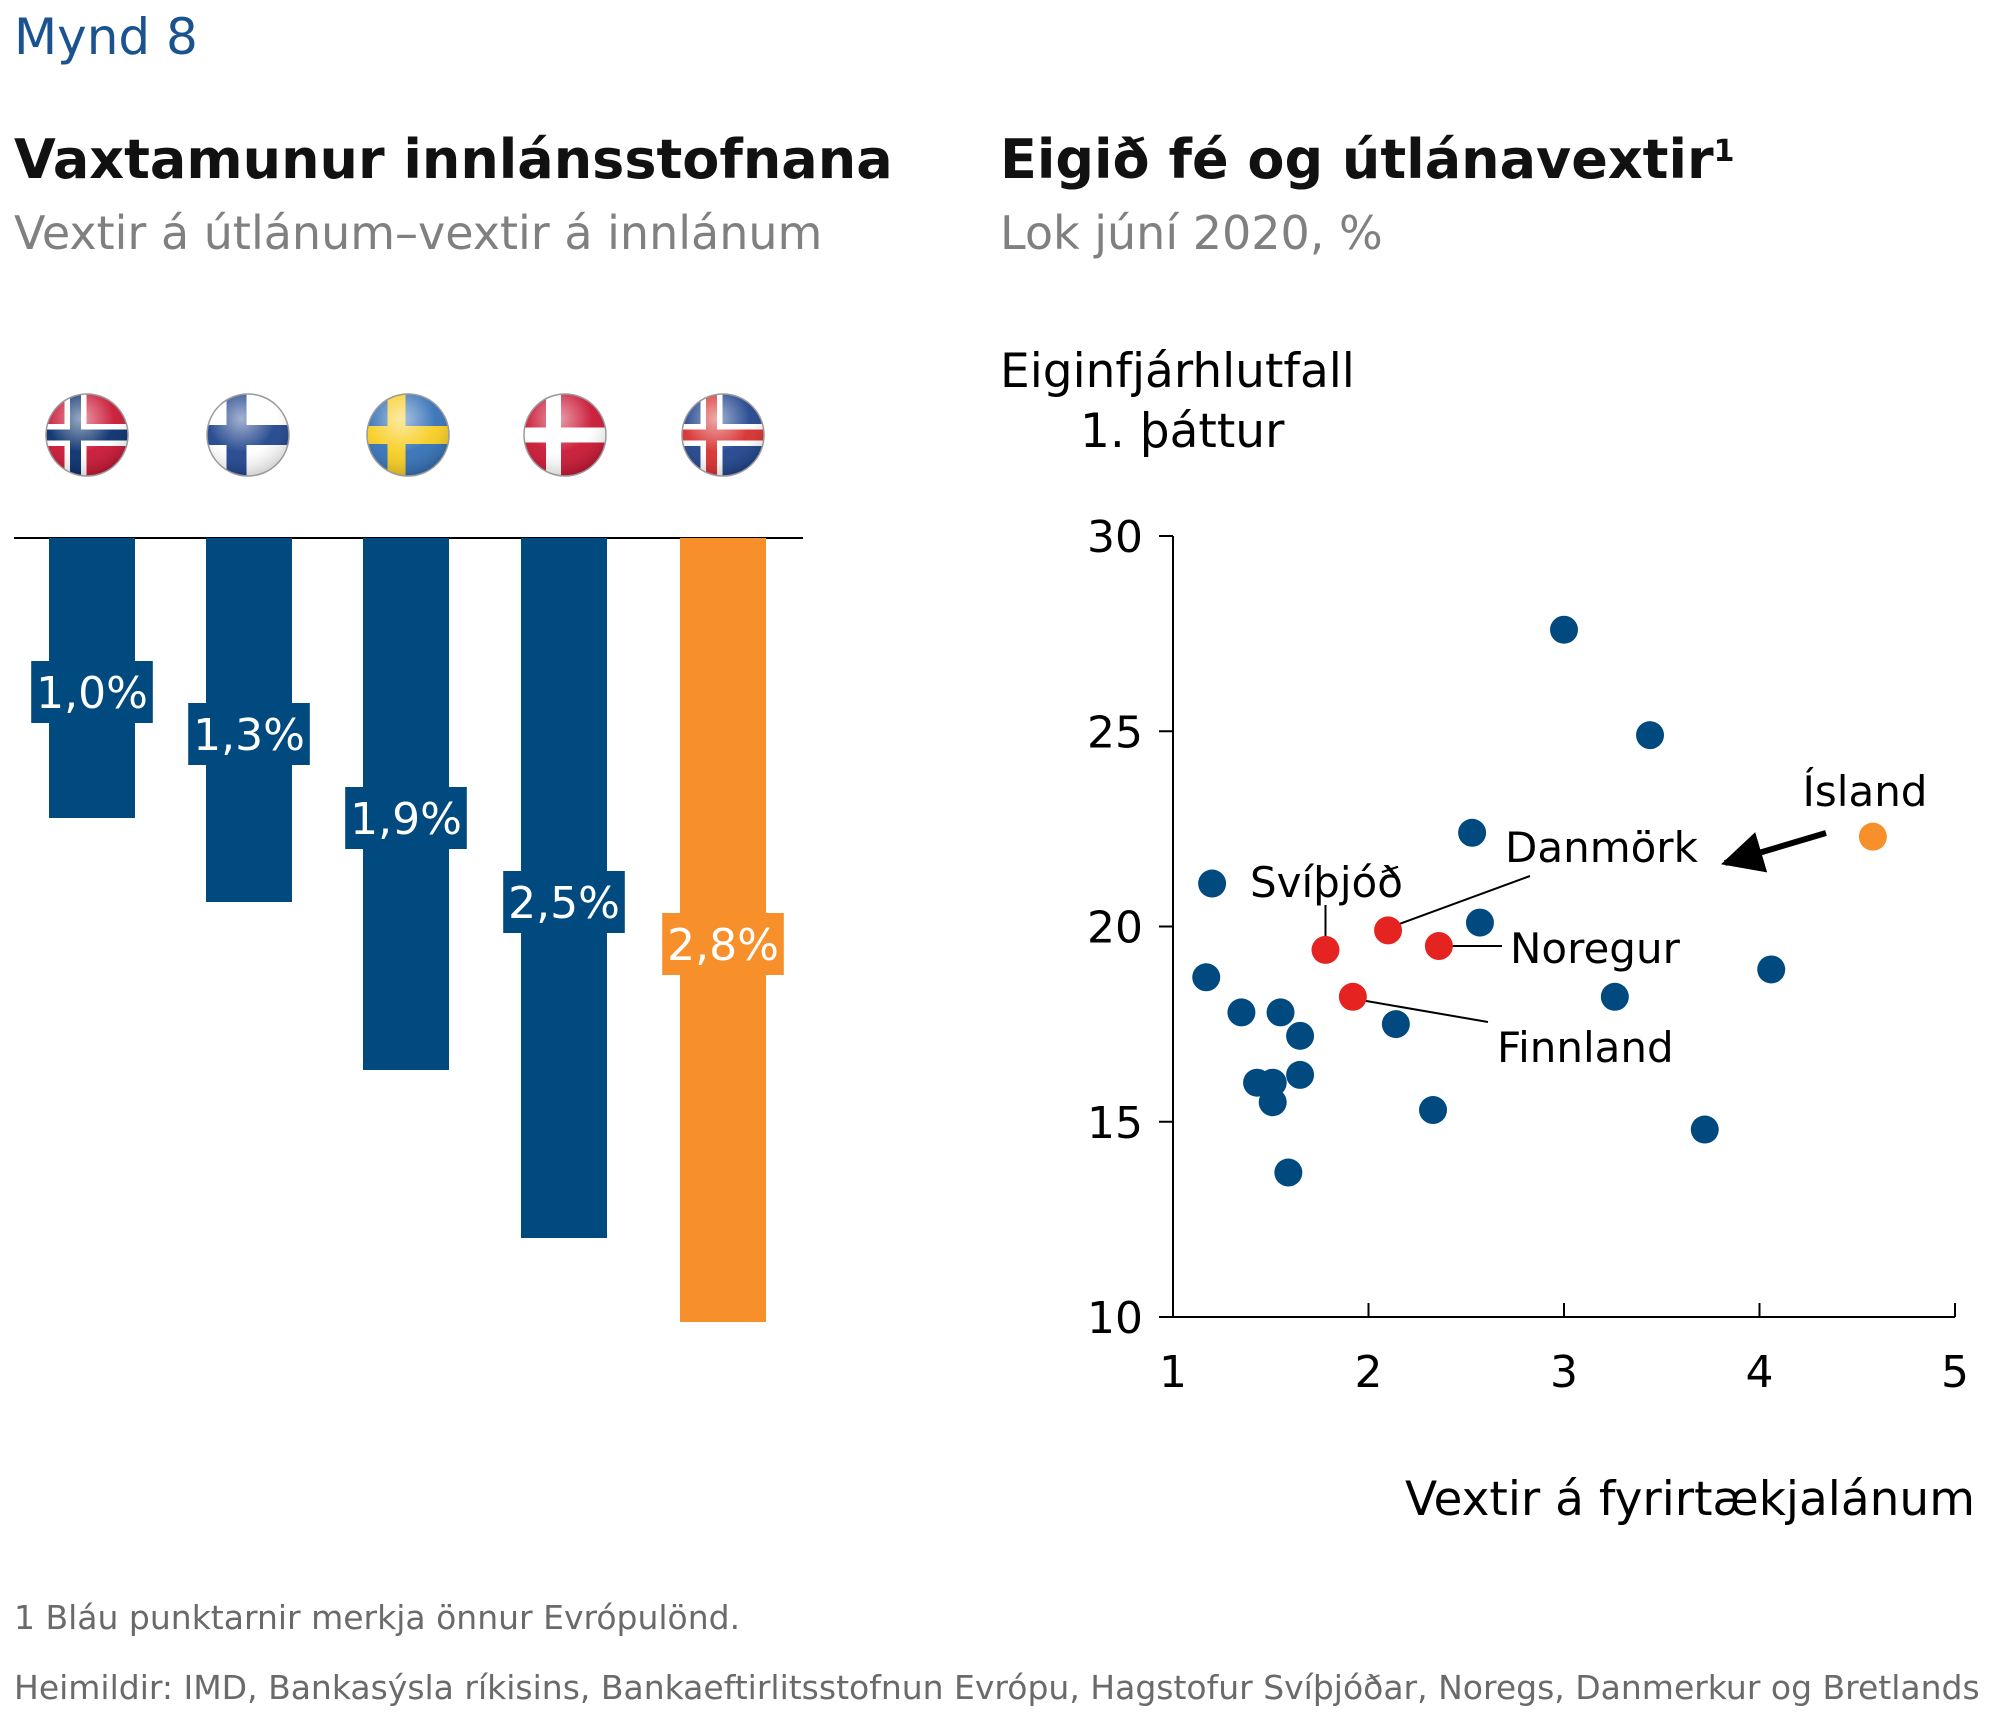 This screenshot has height=1720, width=2000. I want to click on right-chart-title: Eigið fé og útlánavextir1, so click(1367, 159).